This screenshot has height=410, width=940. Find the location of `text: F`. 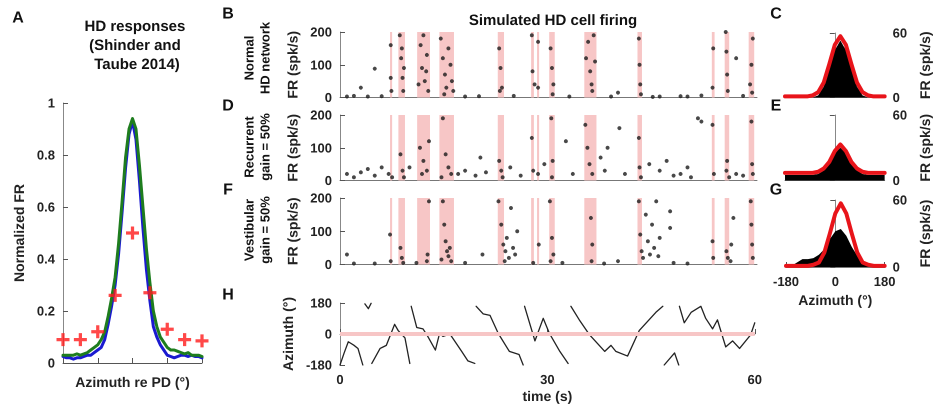

text: F is located at coordinates (228, 190).